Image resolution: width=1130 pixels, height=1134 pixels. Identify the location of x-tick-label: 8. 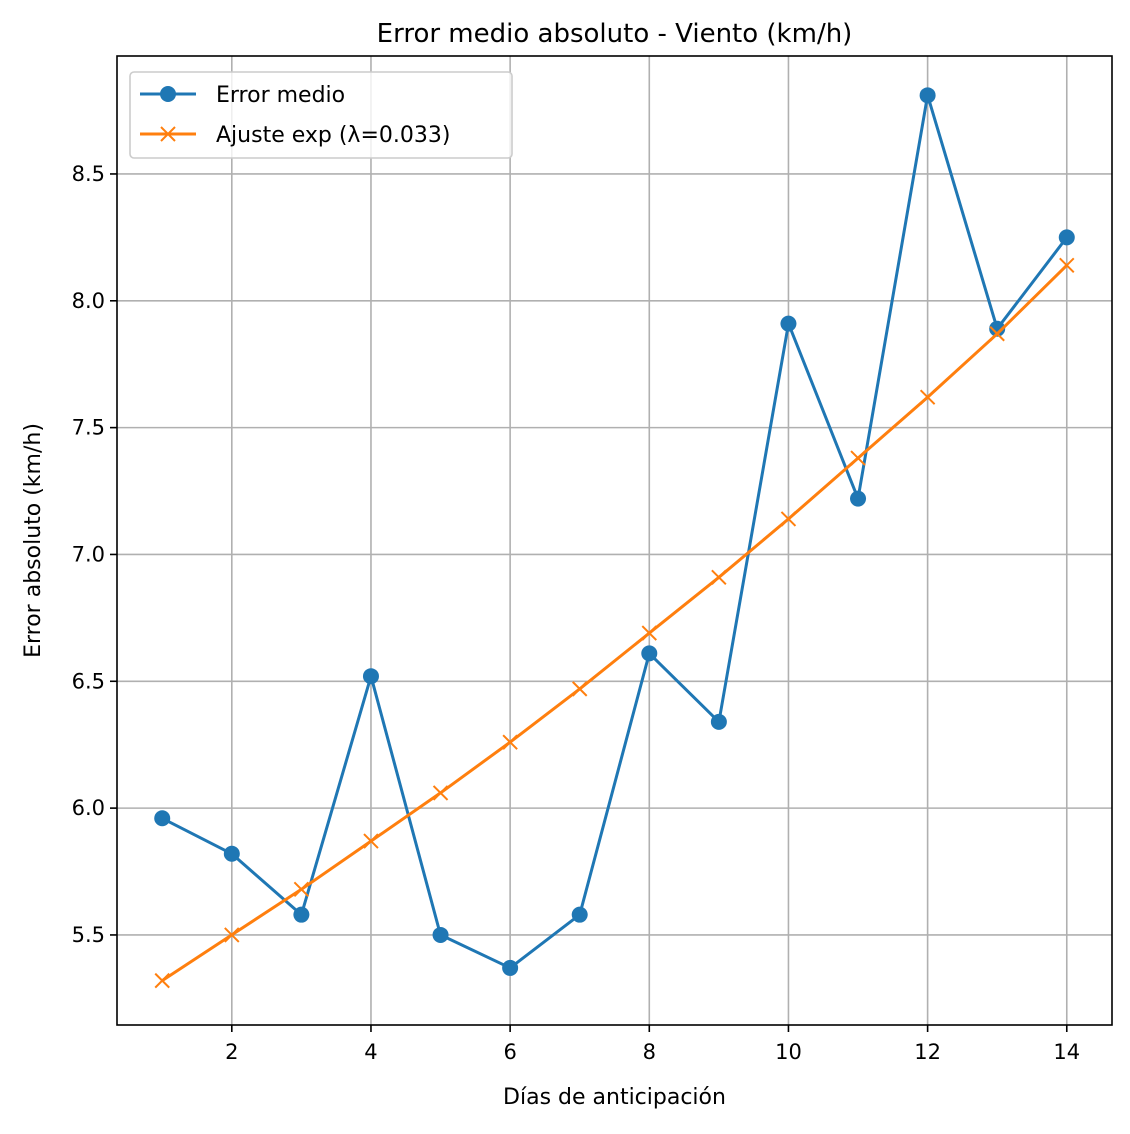
(649, 1052).